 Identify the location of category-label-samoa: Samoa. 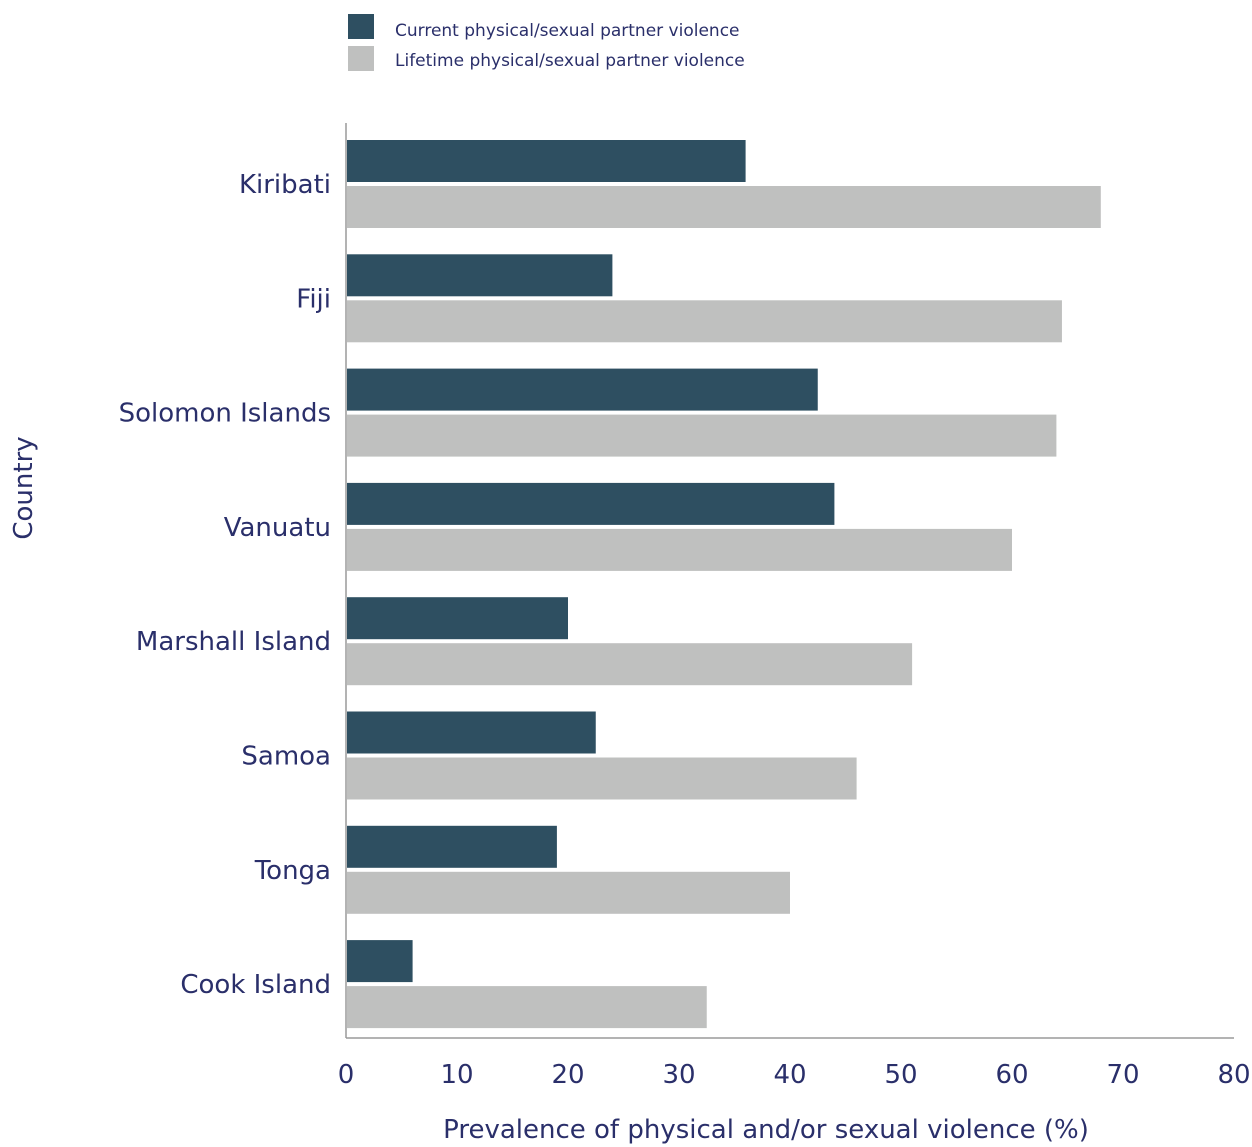
(286, 757).